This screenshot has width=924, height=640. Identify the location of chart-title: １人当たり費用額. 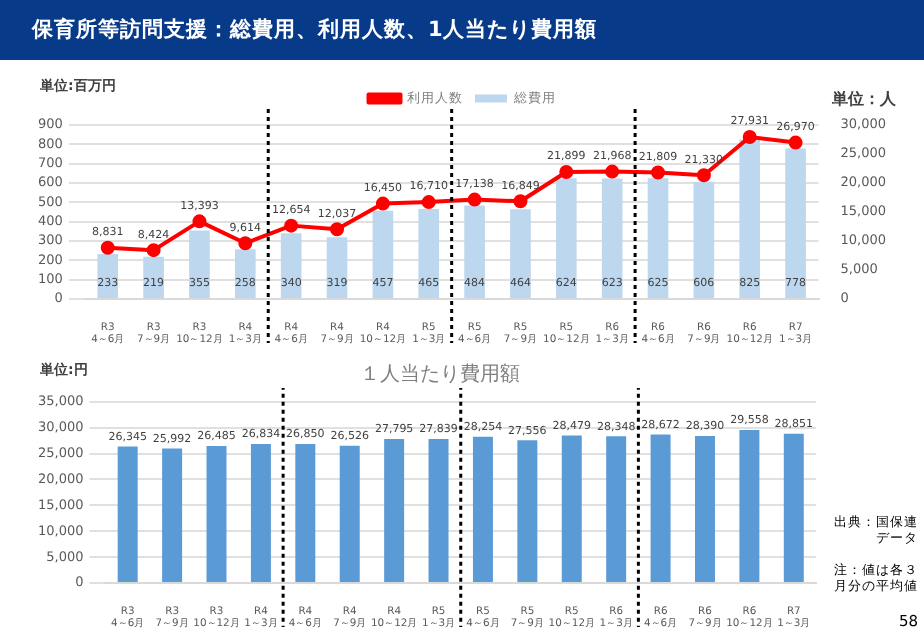
(440, 374).